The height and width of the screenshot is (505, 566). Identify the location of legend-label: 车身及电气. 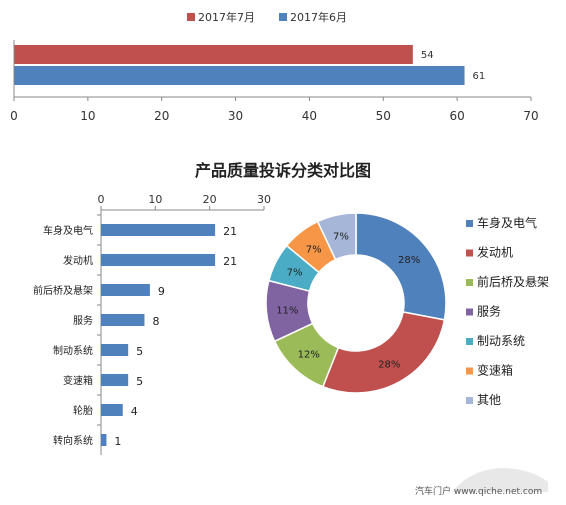
(507, 222).